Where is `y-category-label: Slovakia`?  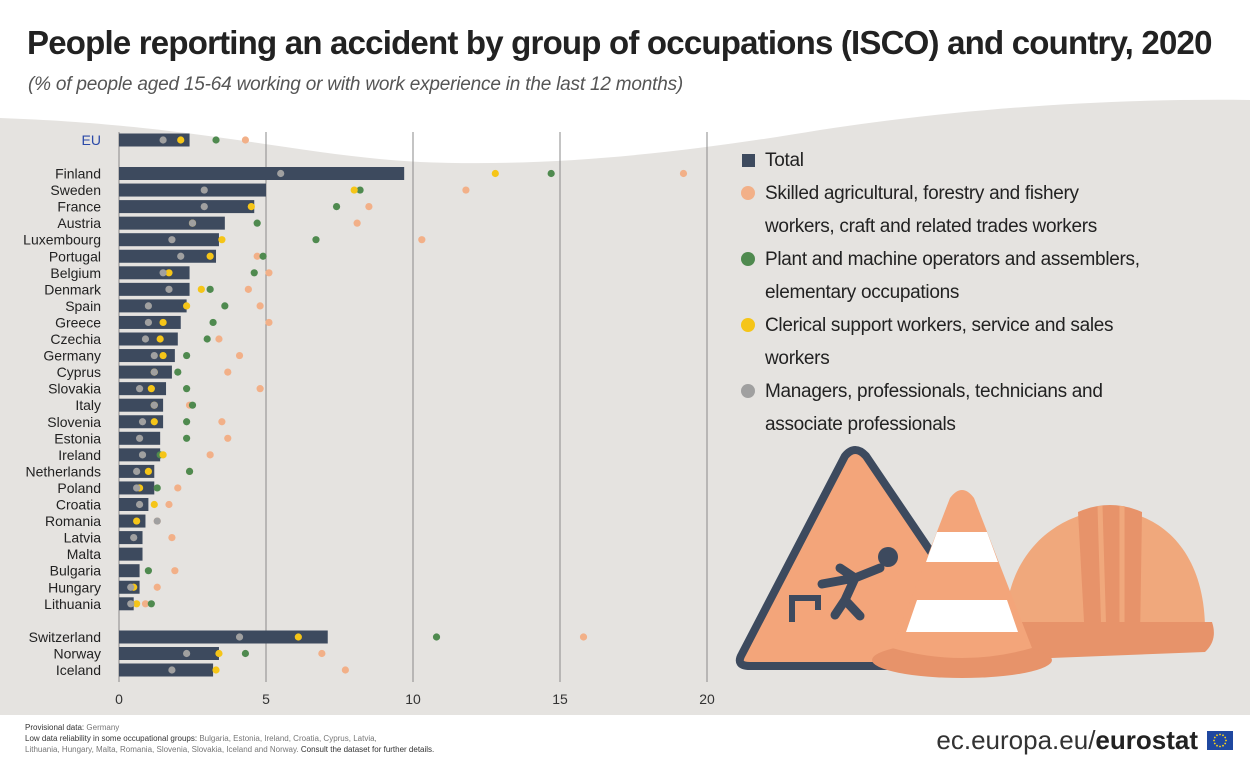
y-category-label: Slovakia is located at coordinates (74, 389).